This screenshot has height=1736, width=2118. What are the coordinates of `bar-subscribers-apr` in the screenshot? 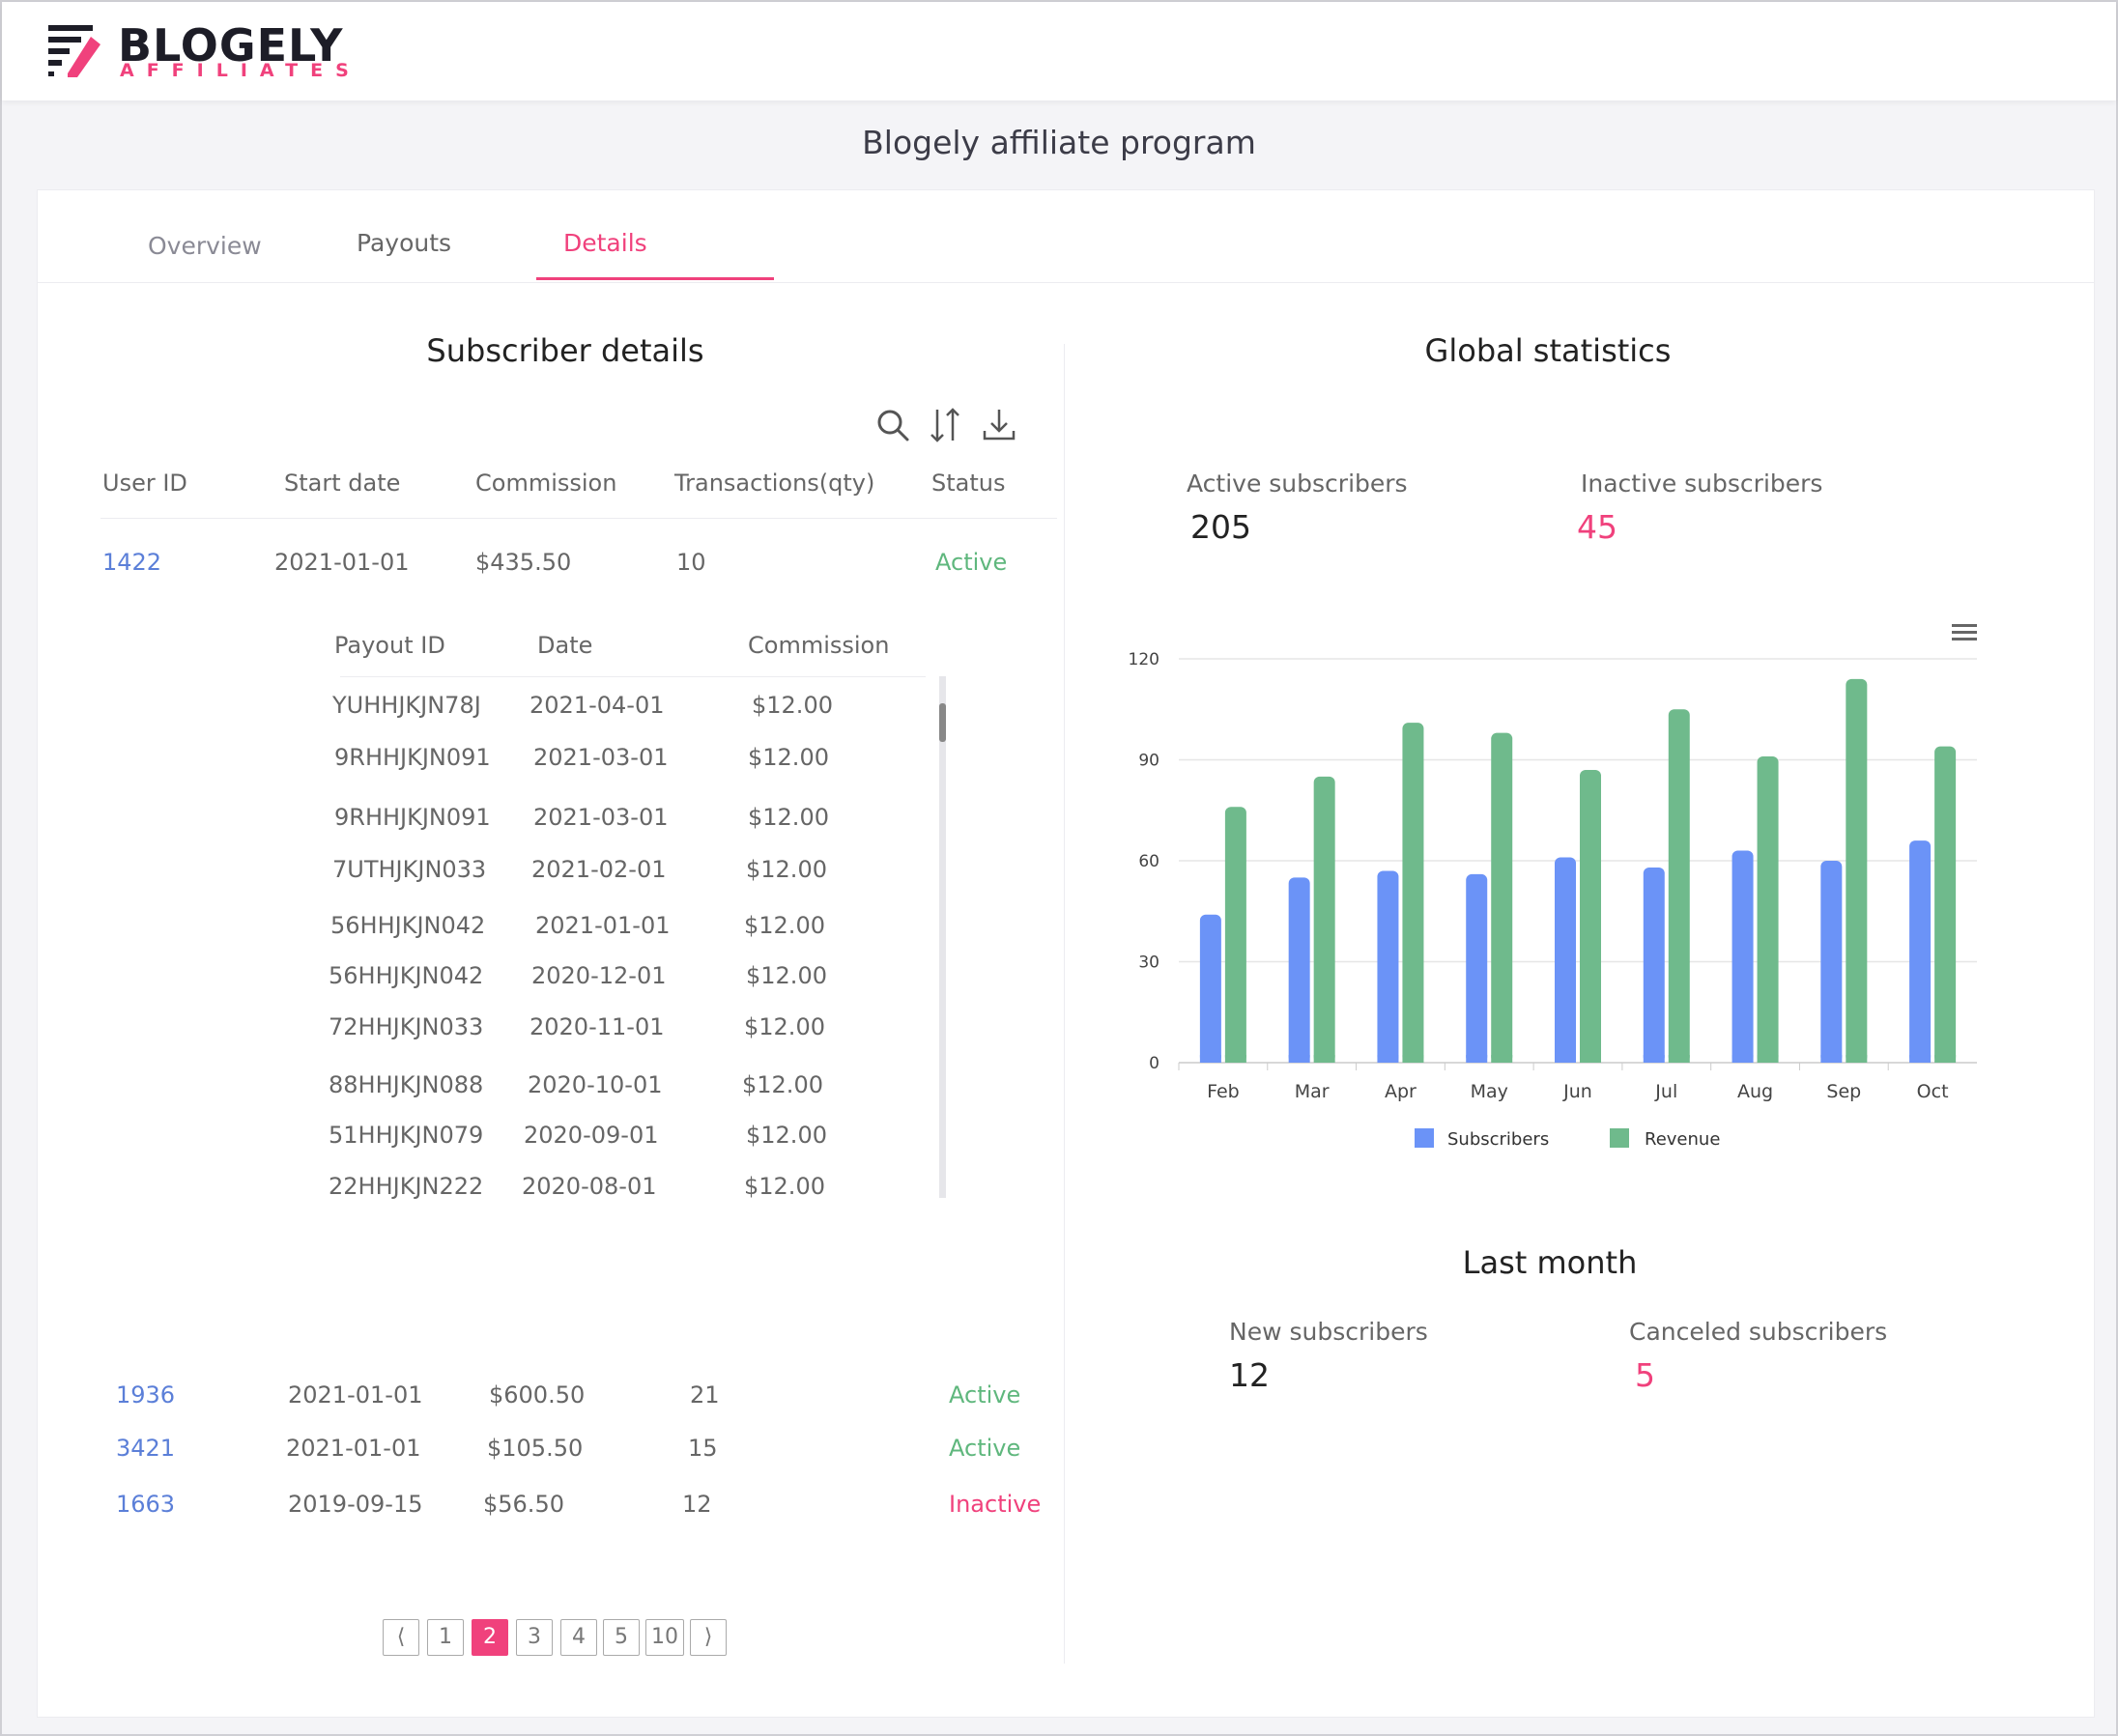 It's located at (1388, 966).